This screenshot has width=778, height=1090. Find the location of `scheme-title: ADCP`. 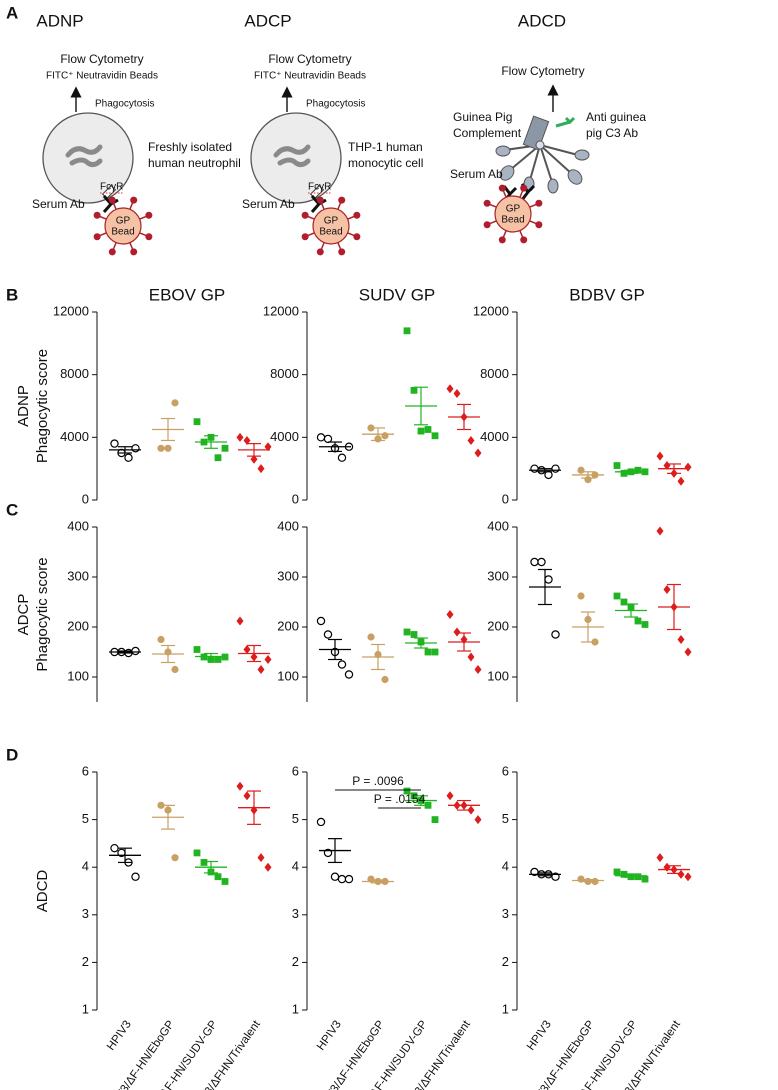

scheme-title: ADCP is located at coordinates (267, 20).